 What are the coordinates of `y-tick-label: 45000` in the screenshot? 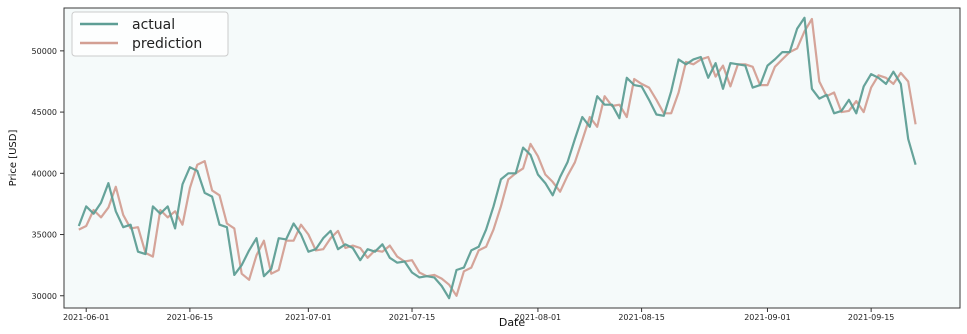 It's located at (44, 112).